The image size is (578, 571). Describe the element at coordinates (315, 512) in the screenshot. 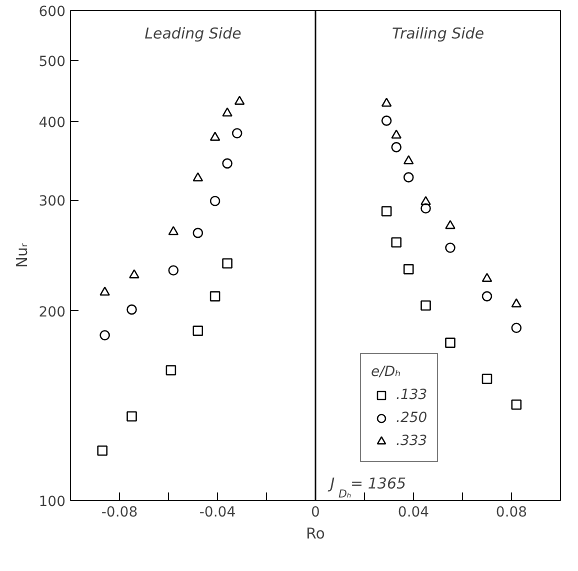

I see `x-tick-label: 0` at that location.